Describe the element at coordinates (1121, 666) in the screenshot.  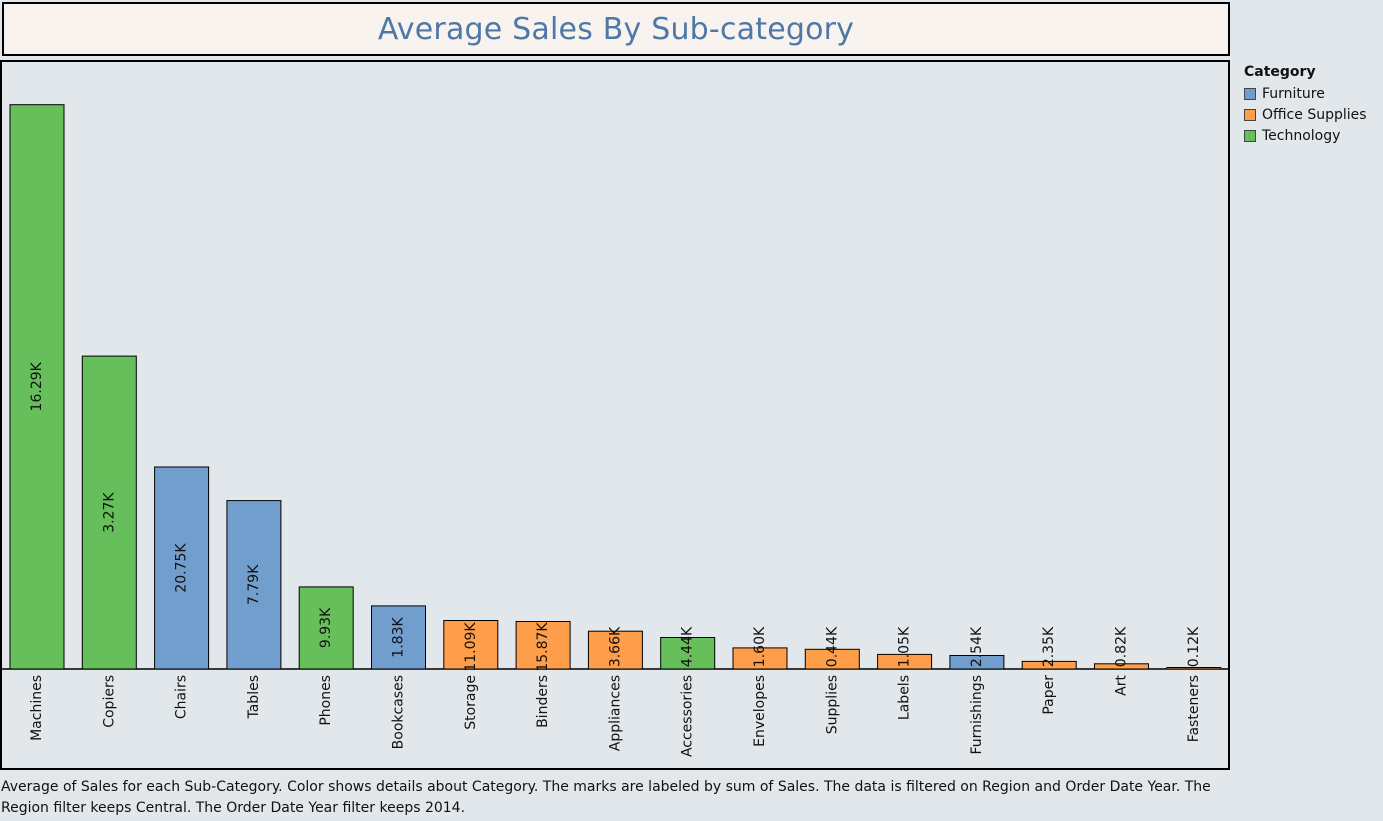
I see `bar-art` at that location.